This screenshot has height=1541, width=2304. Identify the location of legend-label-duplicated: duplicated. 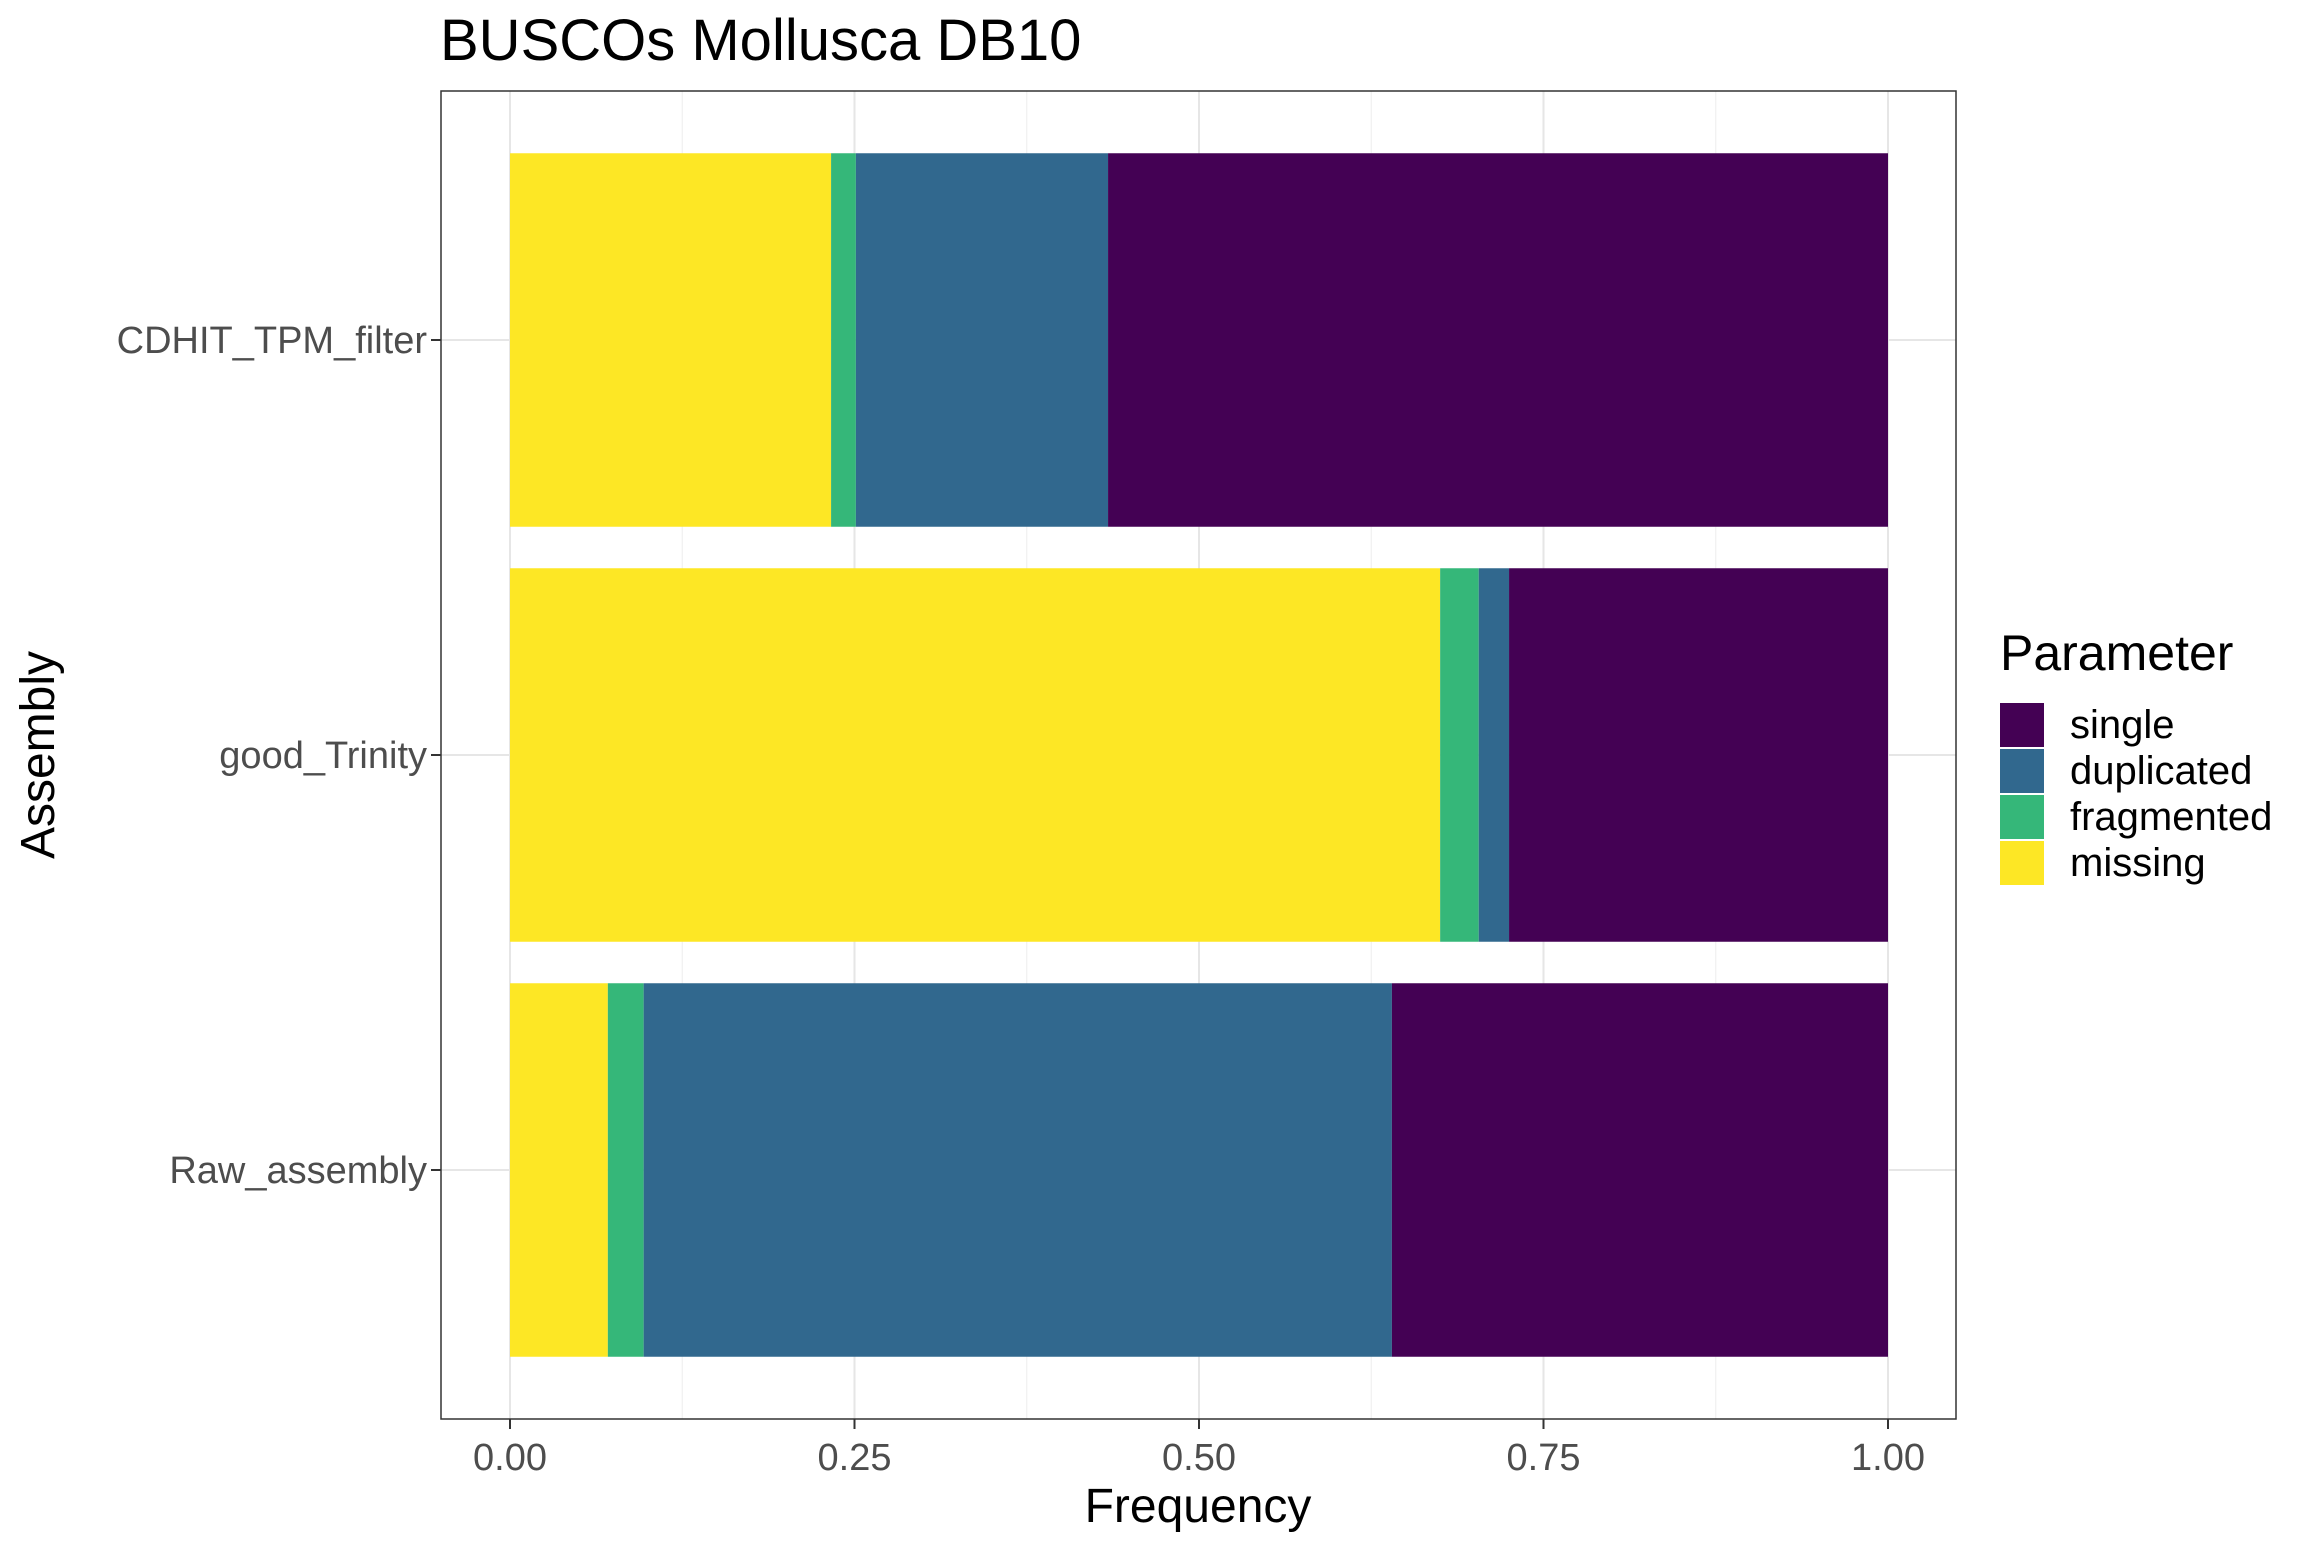
(2161, 771).